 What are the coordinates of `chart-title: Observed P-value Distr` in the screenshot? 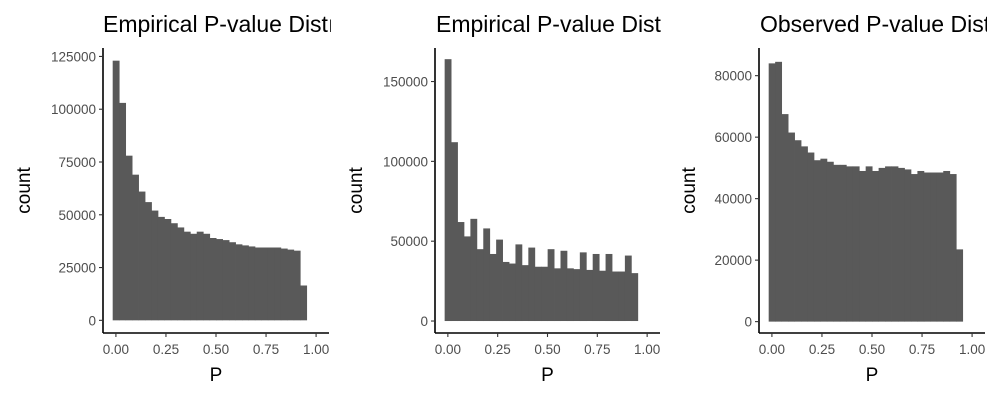 It's located at (879, 24).